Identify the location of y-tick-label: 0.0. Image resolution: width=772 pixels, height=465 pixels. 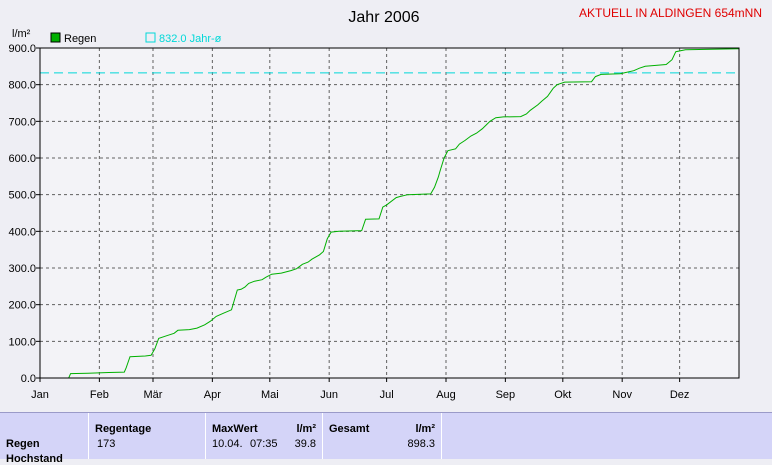
(28, 379).